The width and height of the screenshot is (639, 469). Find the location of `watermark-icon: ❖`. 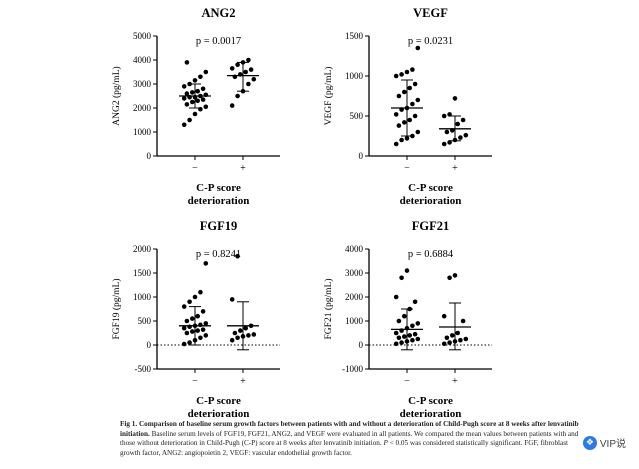

watermark-icon: ❖ is located at coordinates (589, 442).